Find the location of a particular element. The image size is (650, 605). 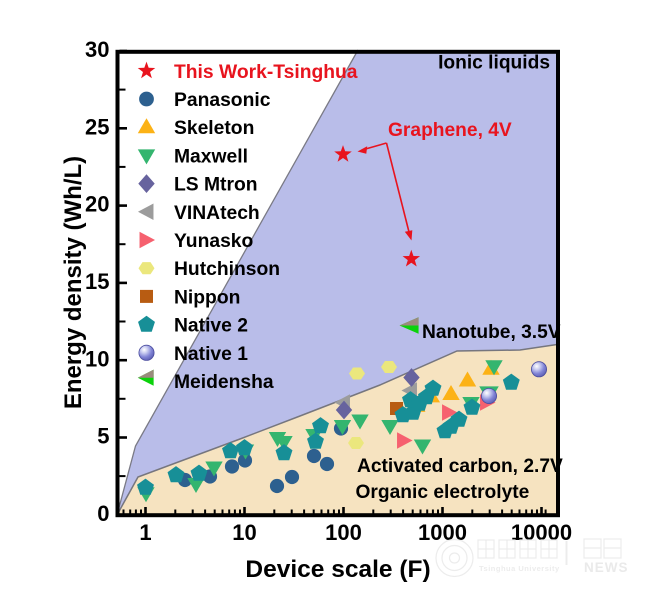

svg-text: This Work-Tsinghua is located at coordinates (266, 72).